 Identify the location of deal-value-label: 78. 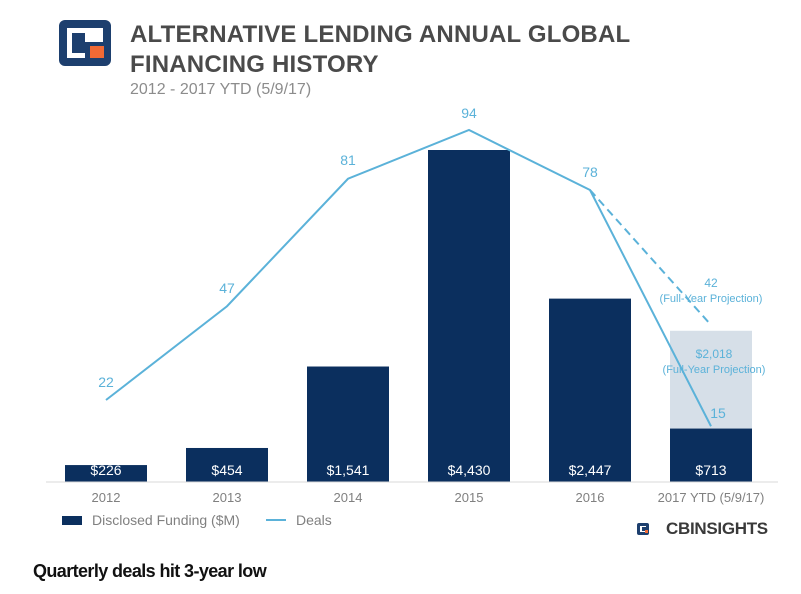
(590, 172).